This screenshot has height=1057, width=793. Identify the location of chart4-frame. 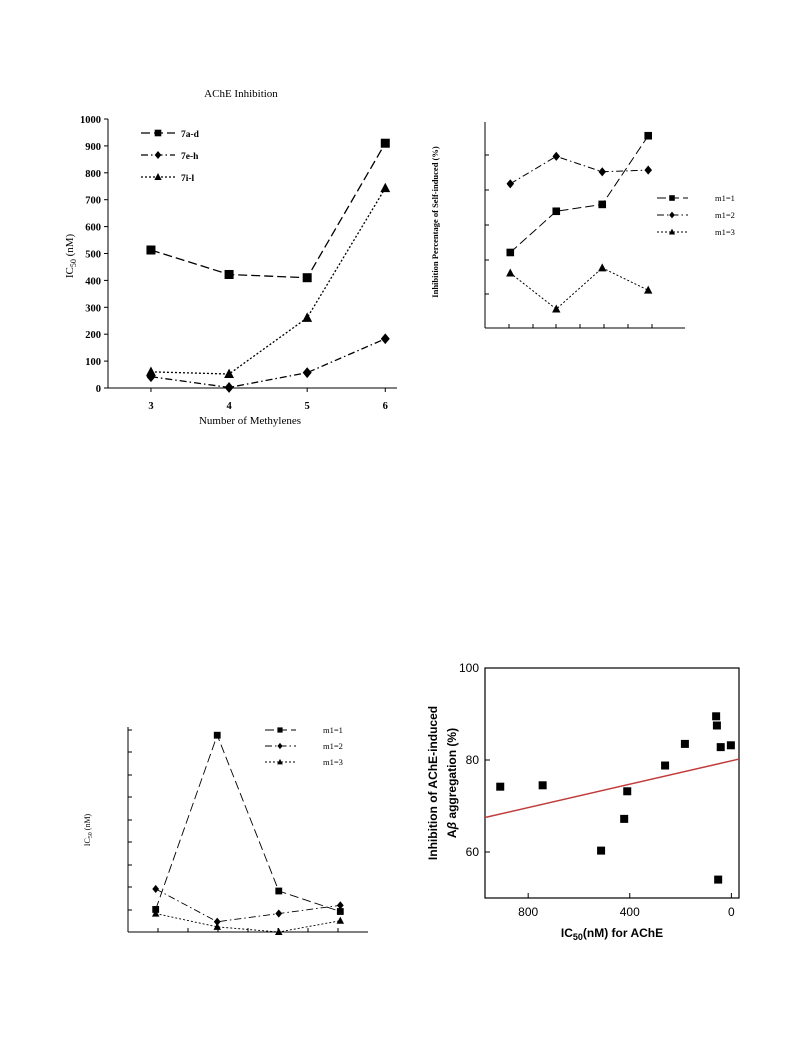
(612, 783).